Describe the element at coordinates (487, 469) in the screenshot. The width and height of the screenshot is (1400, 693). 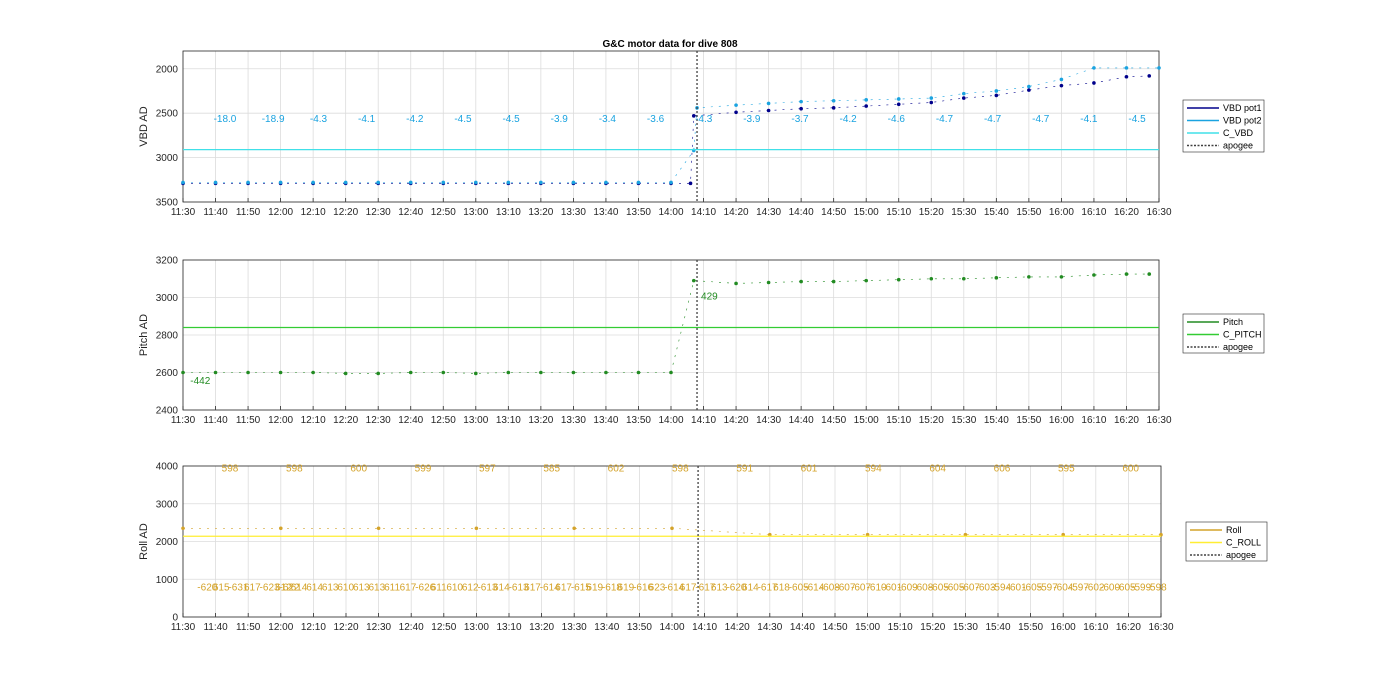
I see `data-label: 597` at that location.